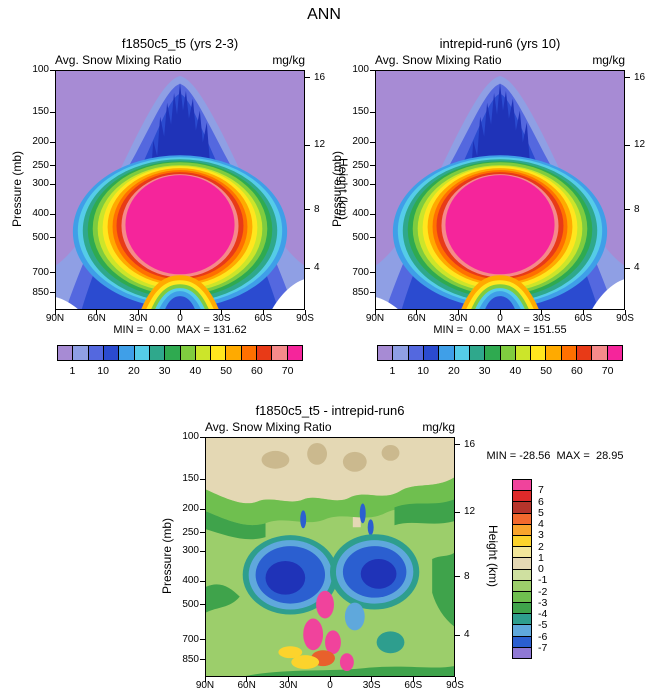 This screenshot has width=648, height=694. I want to click on colorbar-label: 40, so click(195, 371).